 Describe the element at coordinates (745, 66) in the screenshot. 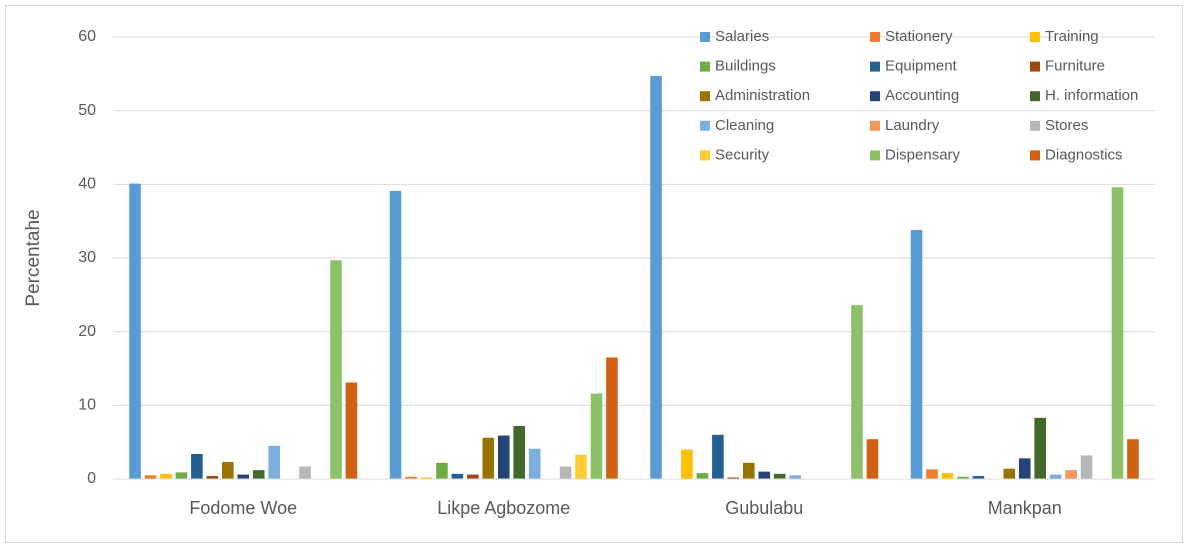

I see `legend-label: Buildings` at that location.